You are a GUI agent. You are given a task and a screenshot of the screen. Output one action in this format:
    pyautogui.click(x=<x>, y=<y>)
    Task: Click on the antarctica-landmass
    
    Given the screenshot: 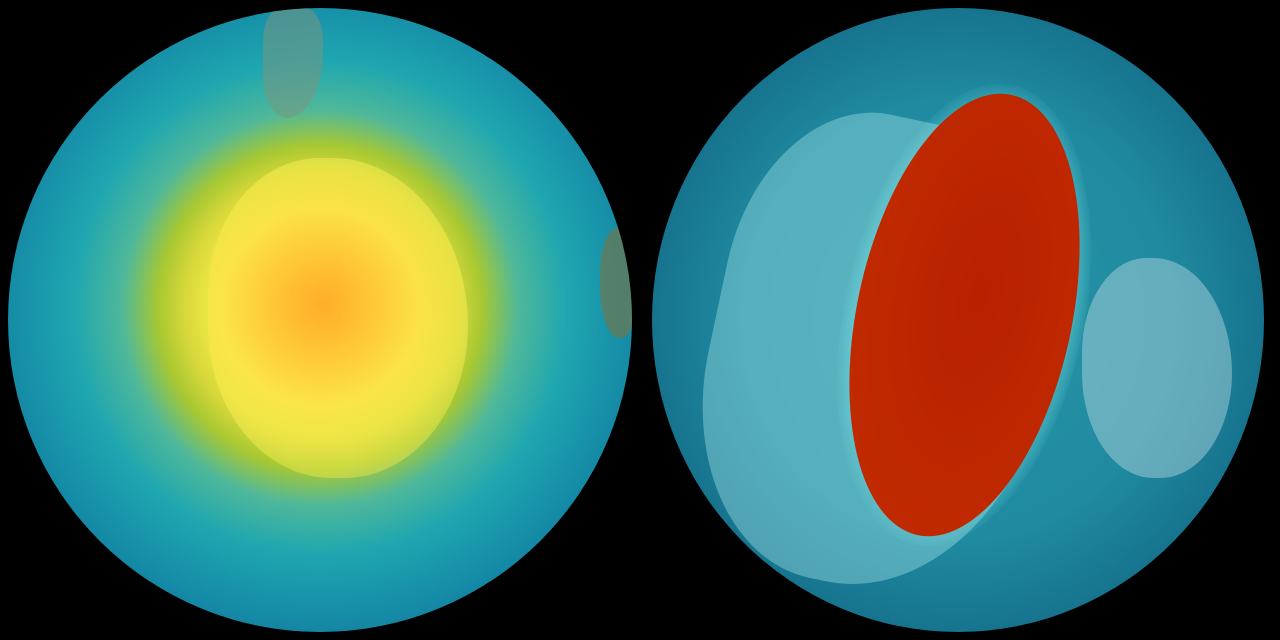 What is the action you would take?
    pyautogui.click(x=338, y=318)
    